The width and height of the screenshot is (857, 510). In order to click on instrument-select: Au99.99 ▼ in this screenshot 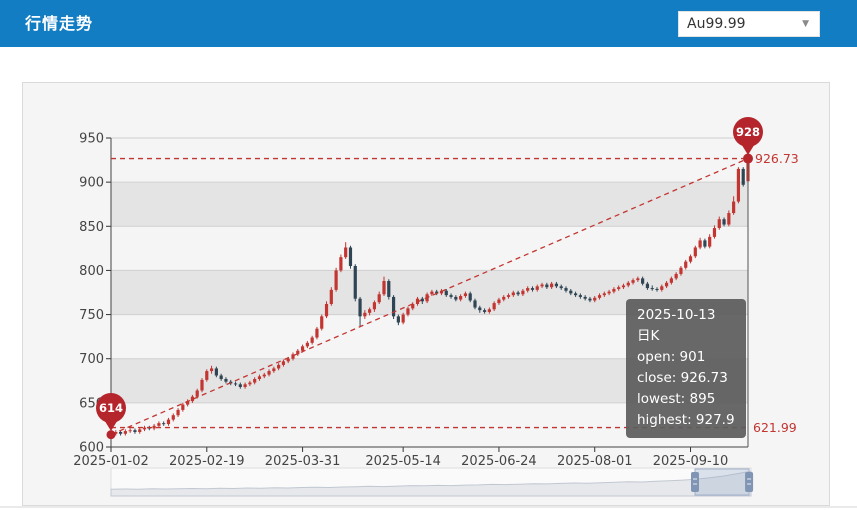, I will do `click(749, 24)`.